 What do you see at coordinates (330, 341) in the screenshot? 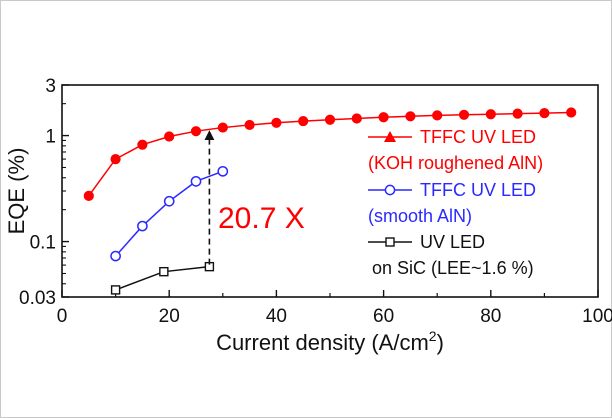
I see `x-axis-title: Current density (A/cm2)` at bounding box center [330, 341].